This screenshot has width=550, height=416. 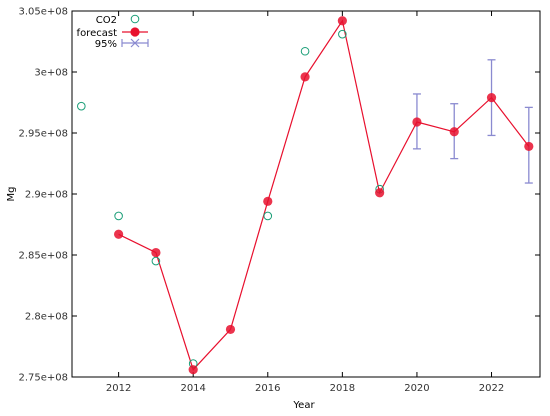 What do you see at coordinates (43, 12) in the screenshot?
I see `y-tick-label: 3.05e+08` at bounding box center [43, 12].